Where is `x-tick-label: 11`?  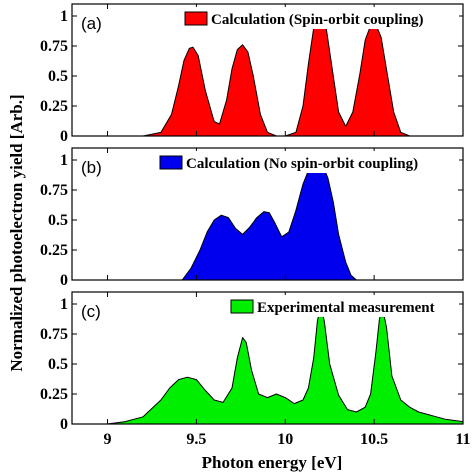
x-tick-label: 11 is located at coordinates (462, 439).